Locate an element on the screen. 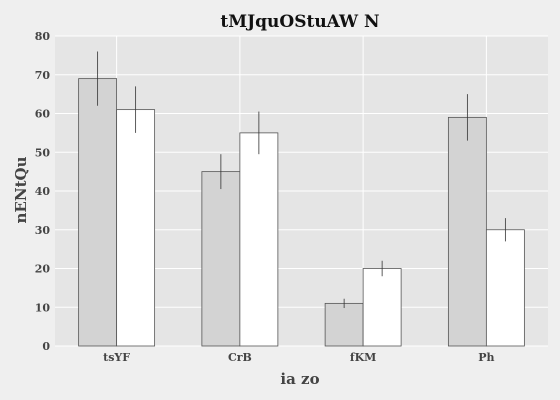 The image size is (560, 400). x-tick-label: CrB is located at coordinates (240, 357).